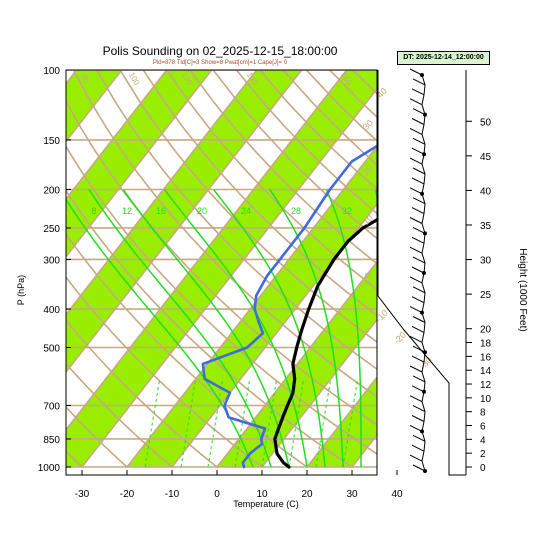 The image size is (540, 545). I want to click on x-axis-label: Temperature (C), so click(266, 504).